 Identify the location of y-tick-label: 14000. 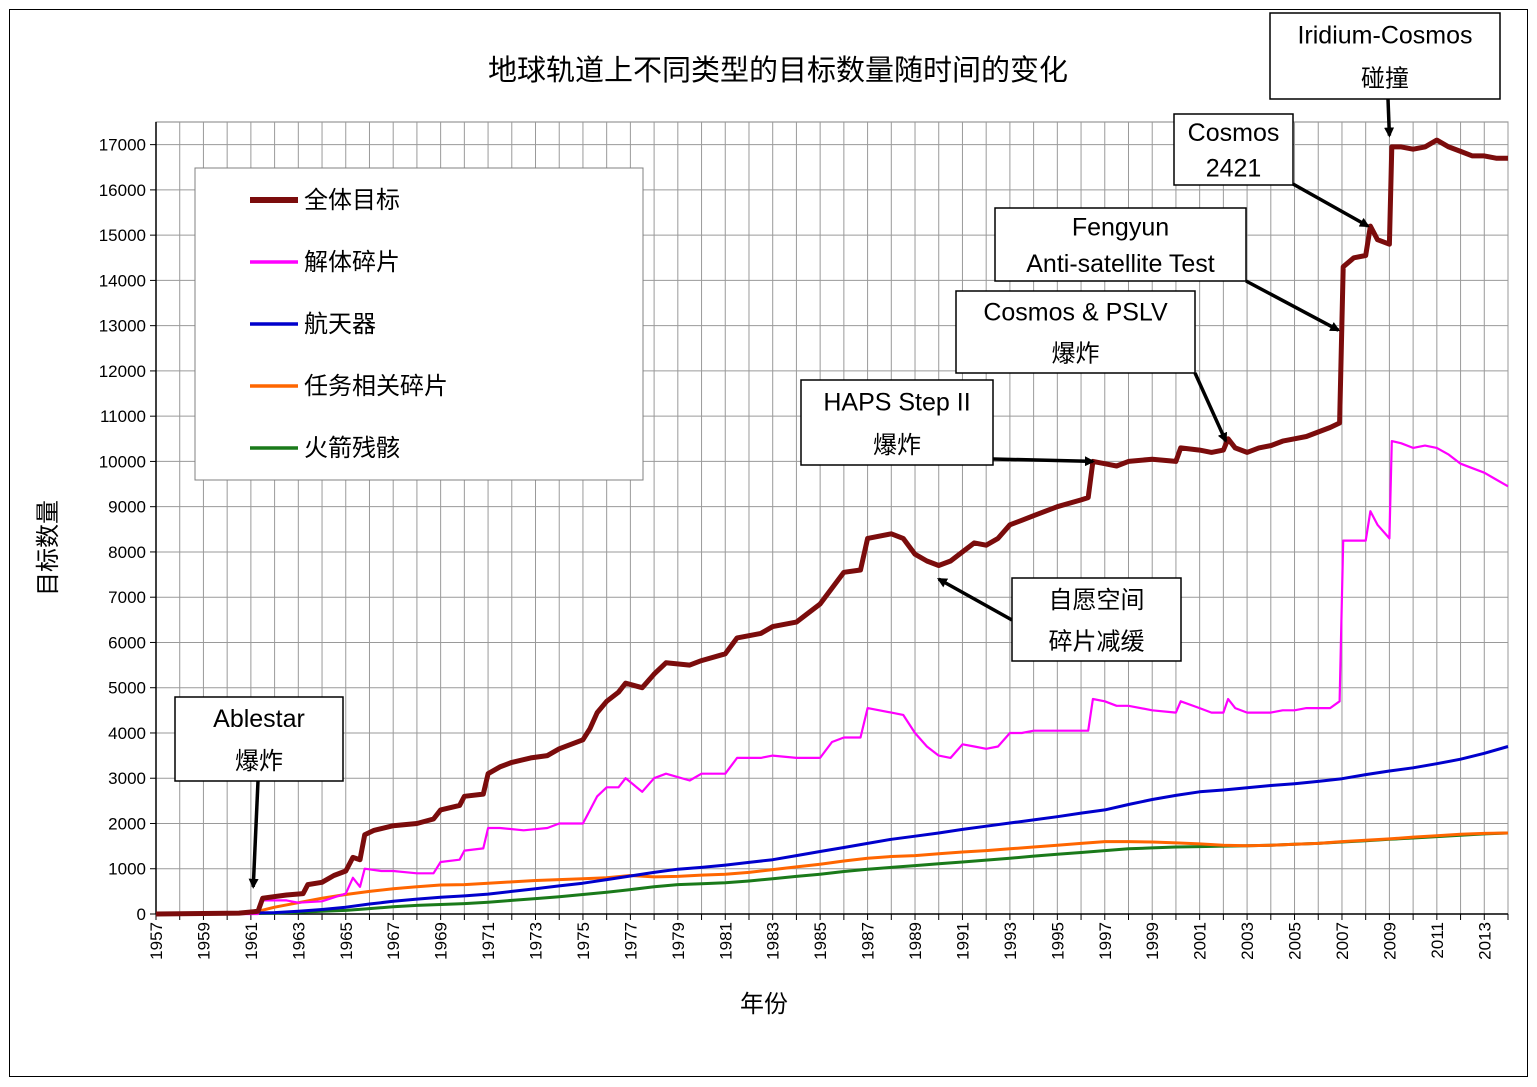
(122, 280).